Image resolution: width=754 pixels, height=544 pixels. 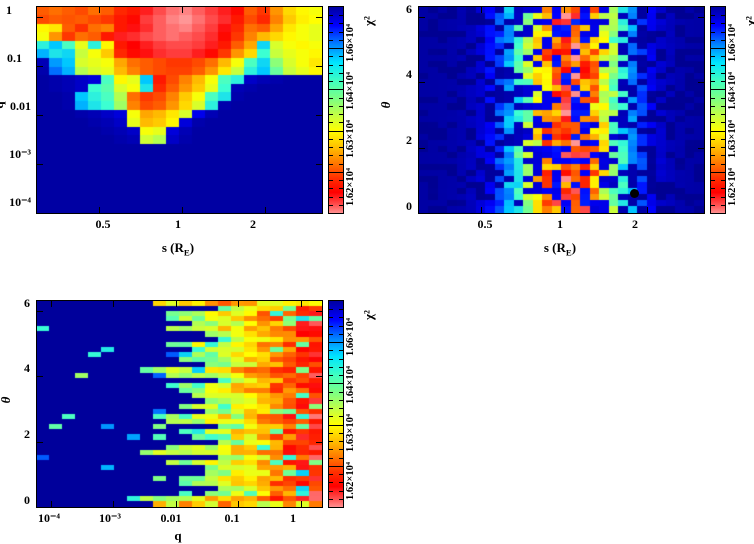 I want to click on ytick-label: 10⁻³, so click(x=20, y=154).